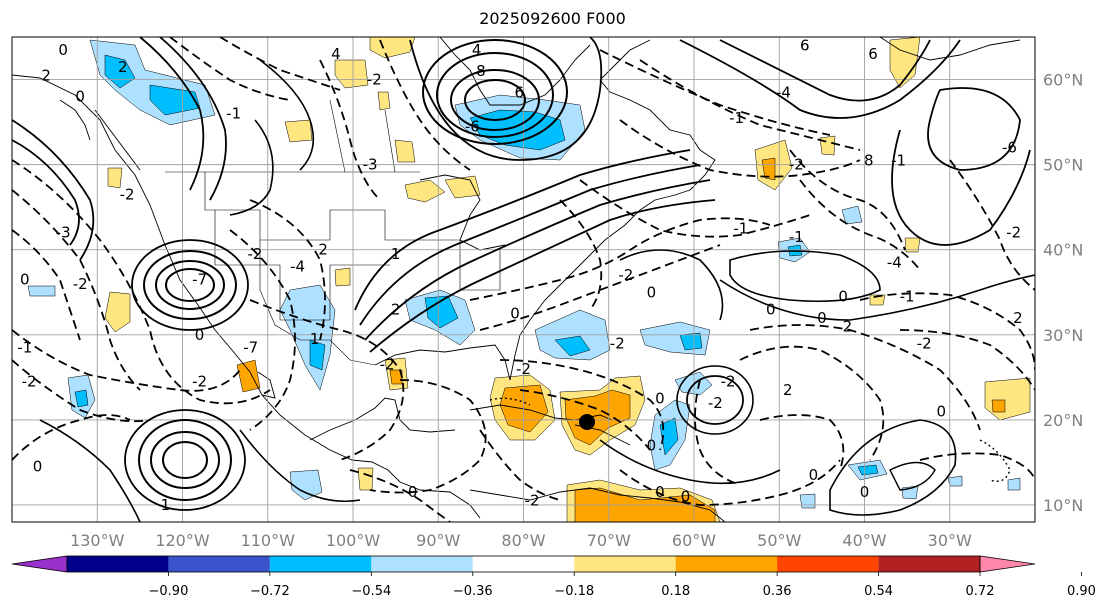  Describe the element at coordinates (268, 540) in the screenshot. I see `longitude-tick-label: 110°W` at that location.